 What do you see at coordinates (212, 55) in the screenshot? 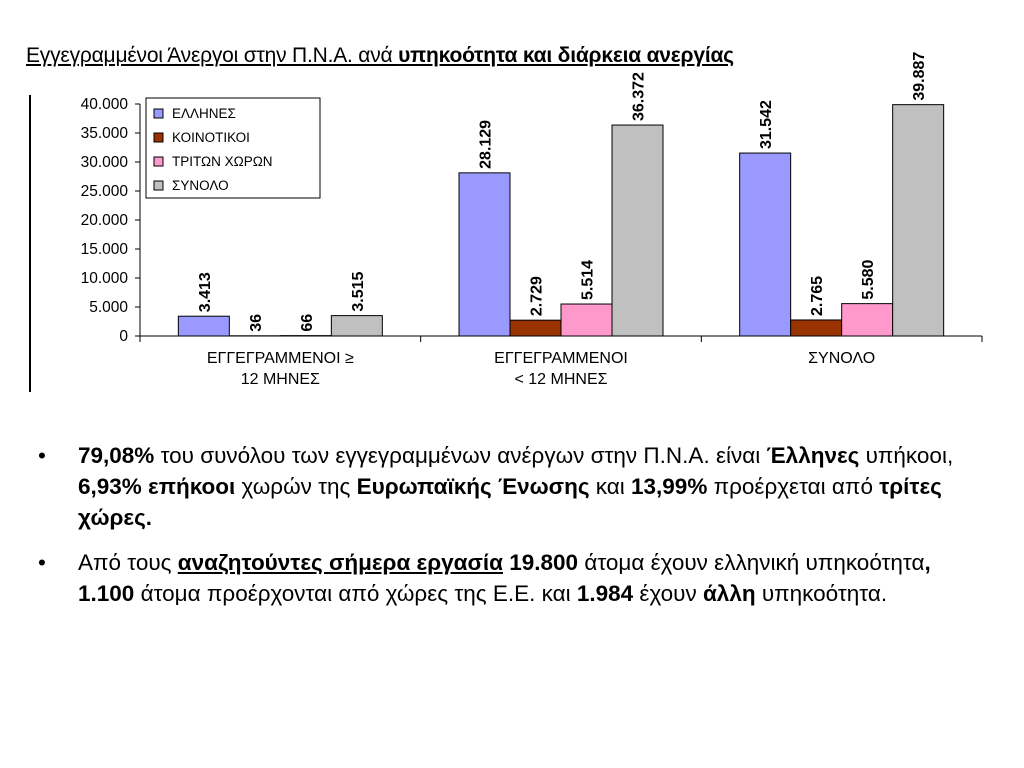
I see `title-part1: Εγγεγραμμένοι Άνεργοι στην Π.Ν.Α. ανά` at bounding box center [212, 55].